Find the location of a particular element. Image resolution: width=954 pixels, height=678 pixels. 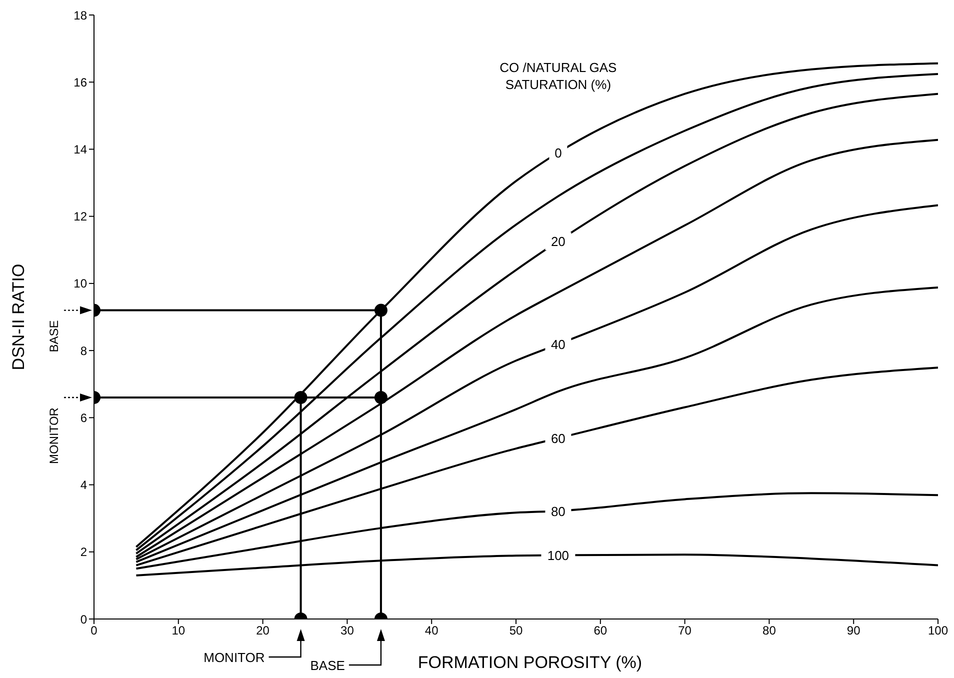

y-tick-label: 2 is located at coordinates (84, 552).